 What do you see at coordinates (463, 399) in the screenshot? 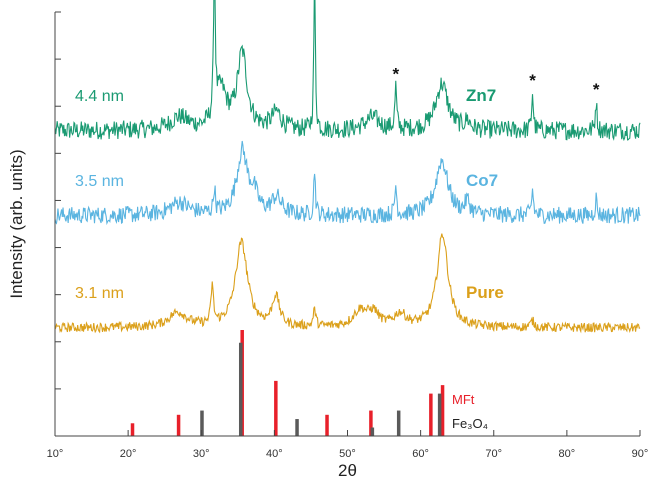
I see `ref-label-mft: MFt` at bounding box center [463, 399].